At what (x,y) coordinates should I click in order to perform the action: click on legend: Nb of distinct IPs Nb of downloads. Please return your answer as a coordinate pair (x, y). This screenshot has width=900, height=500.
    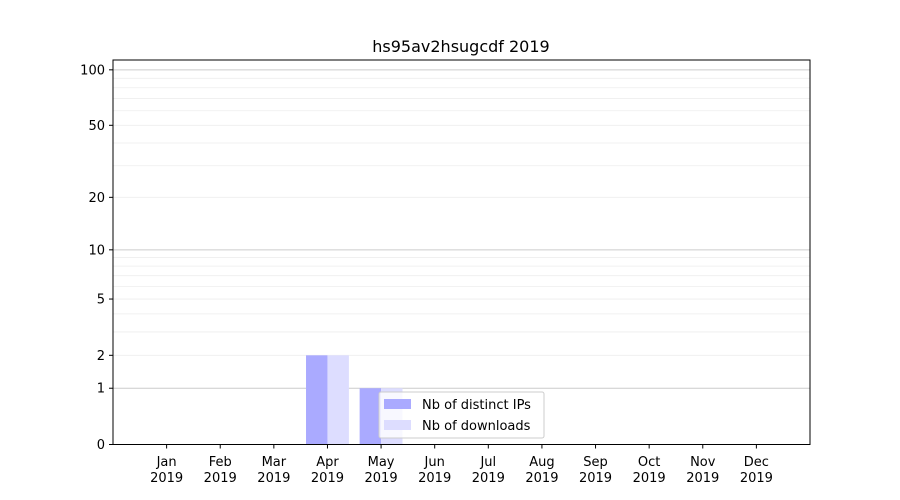
    Looking at the image, I should click on (461, 415).